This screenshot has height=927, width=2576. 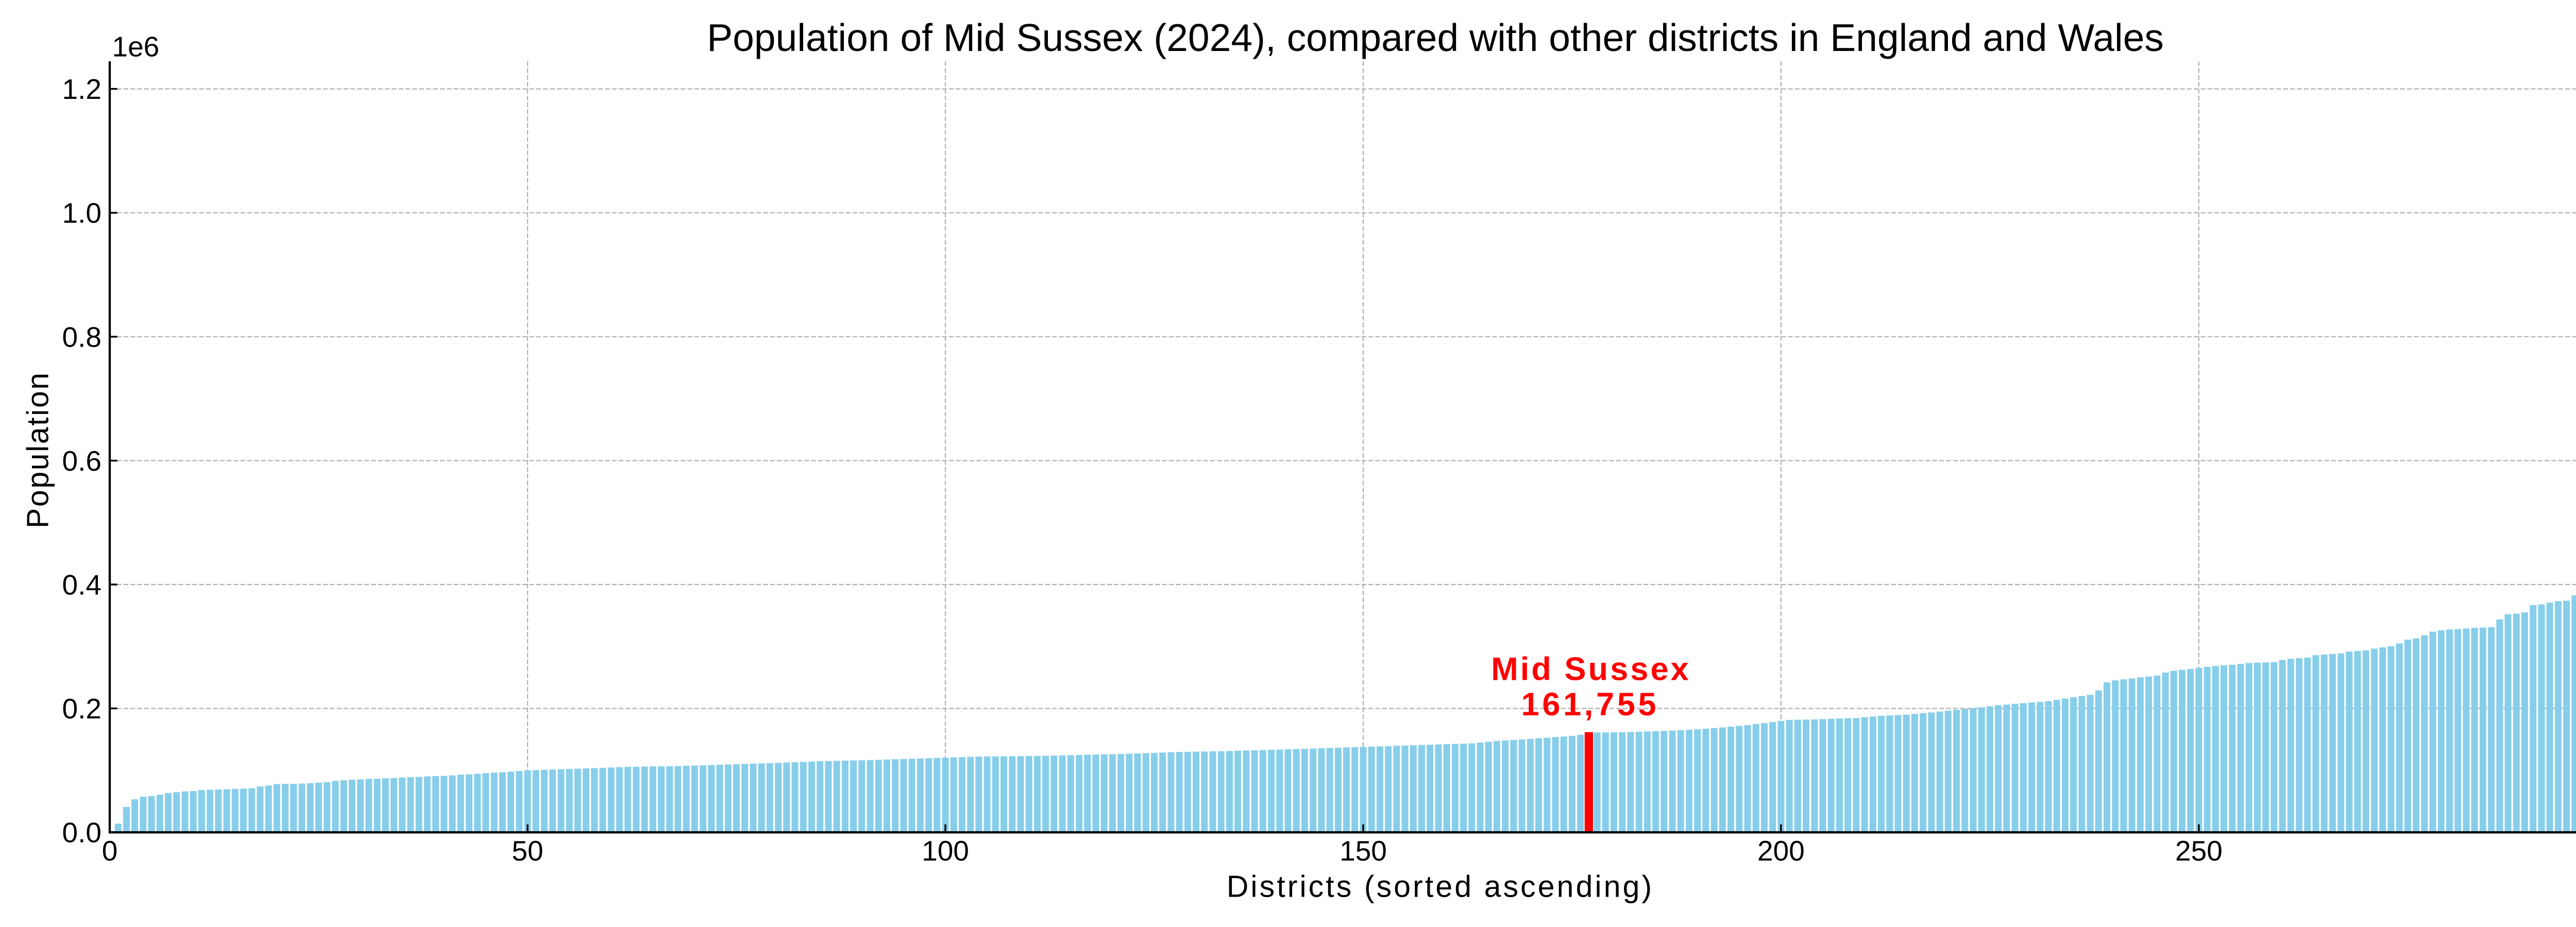 What do you see at coordinates (1363, 851) in the screenshot?
I see `svg-text: 150` at bounding box center [1363, 851].